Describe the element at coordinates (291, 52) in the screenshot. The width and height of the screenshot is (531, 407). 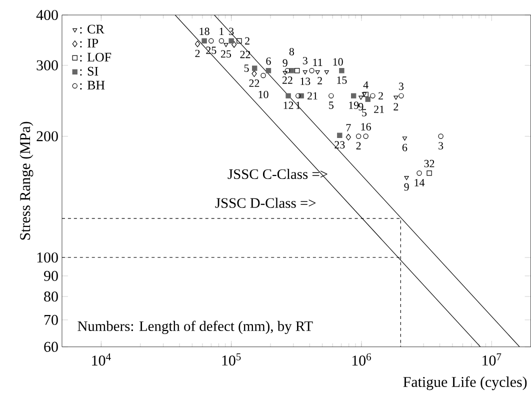
I see `annotation: 8` at that location.